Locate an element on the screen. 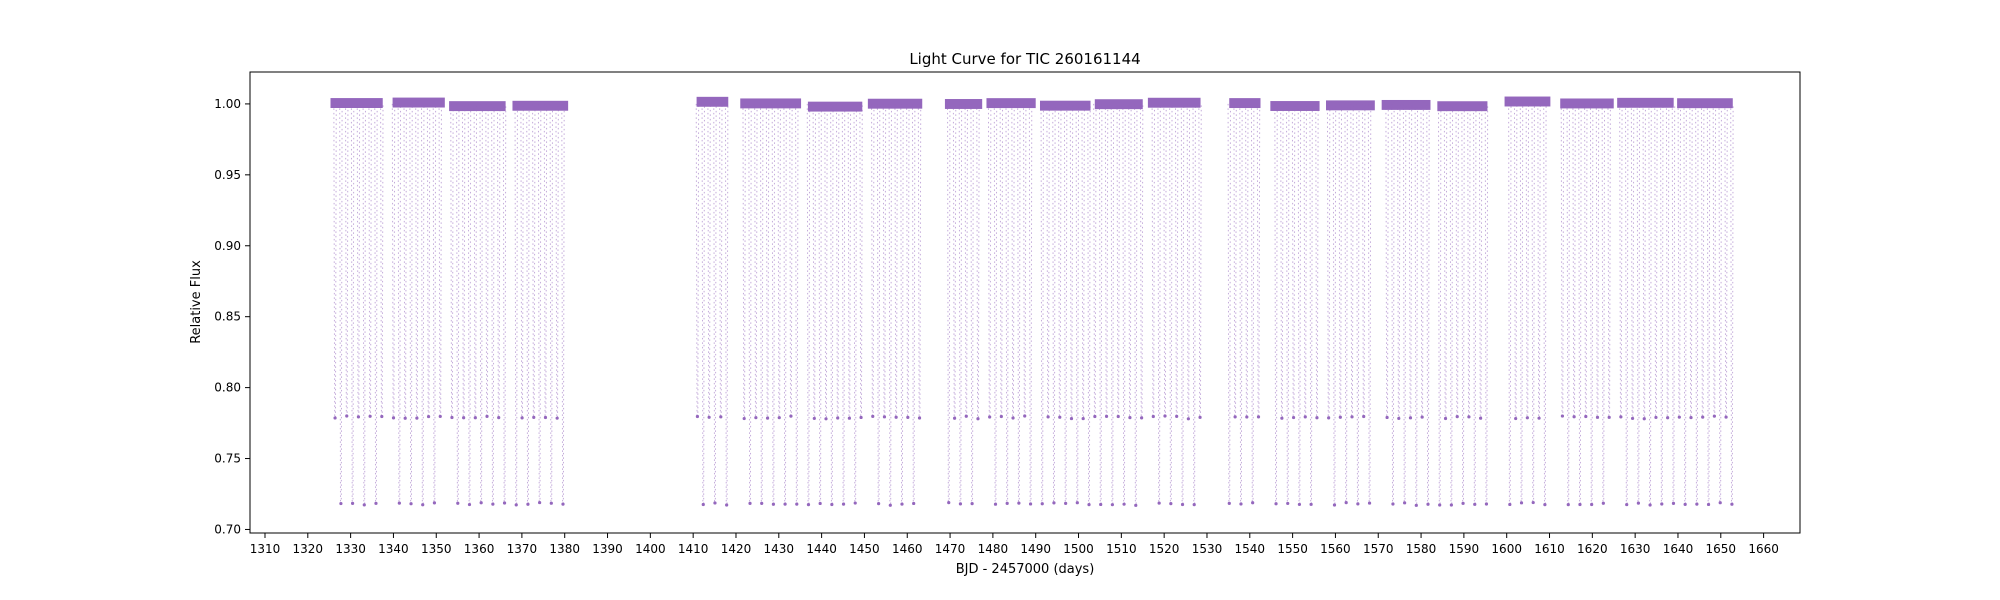 The image size is (2000, 600). x-tick-label: 1530 is located at coordinates (1207, 549).